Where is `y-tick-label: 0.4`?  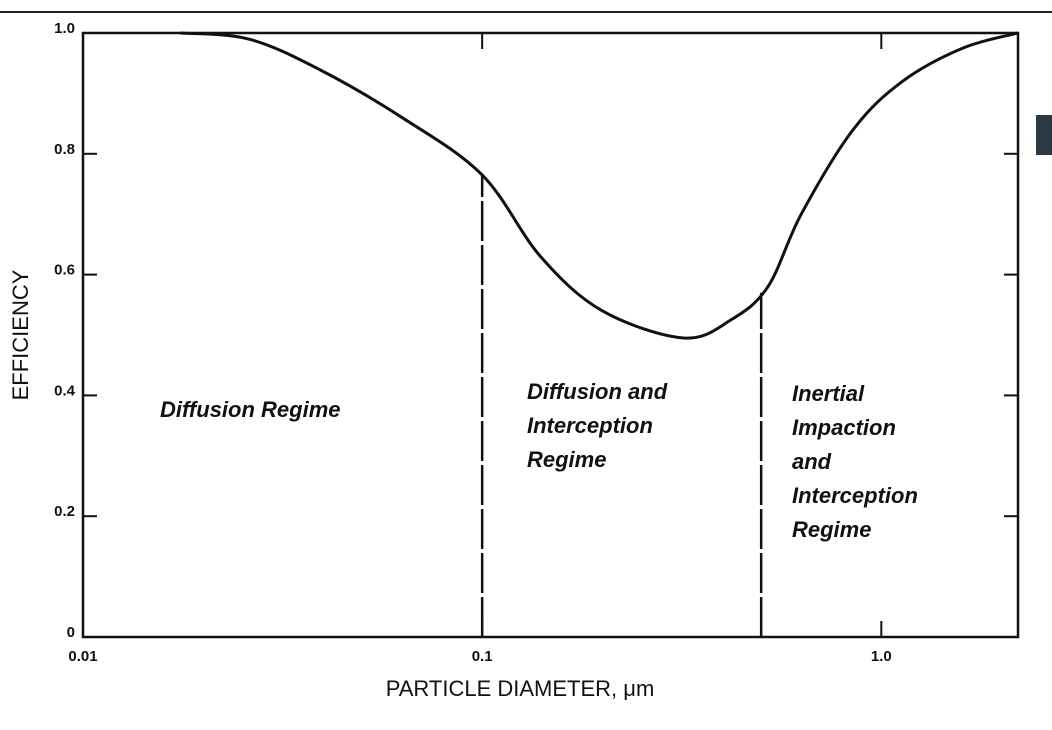
y-tick-label: 0.4 is located at coordinates (65, 390).